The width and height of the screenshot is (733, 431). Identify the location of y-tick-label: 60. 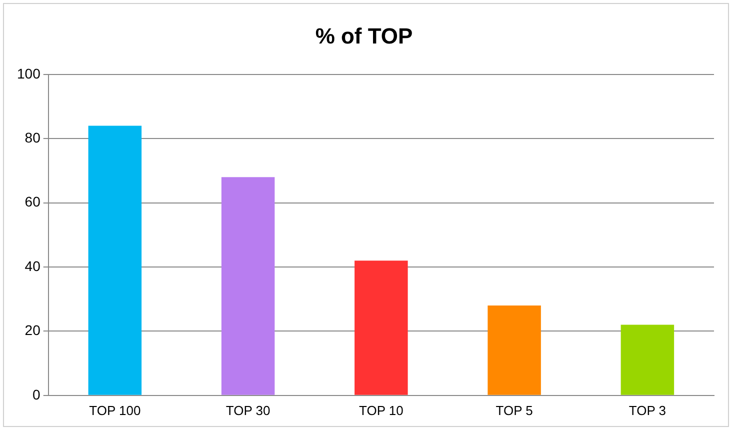
(32, 202).